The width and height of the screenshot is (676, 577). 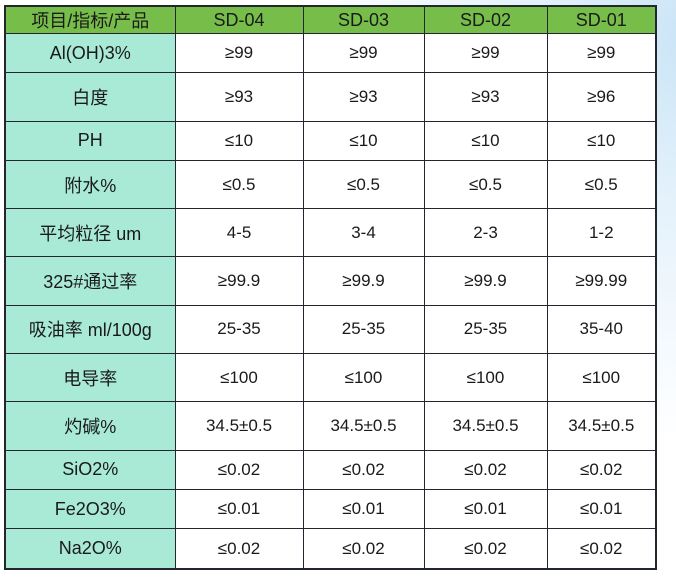 I want to click on row-label: 附水%, so click(x=90, y=184).